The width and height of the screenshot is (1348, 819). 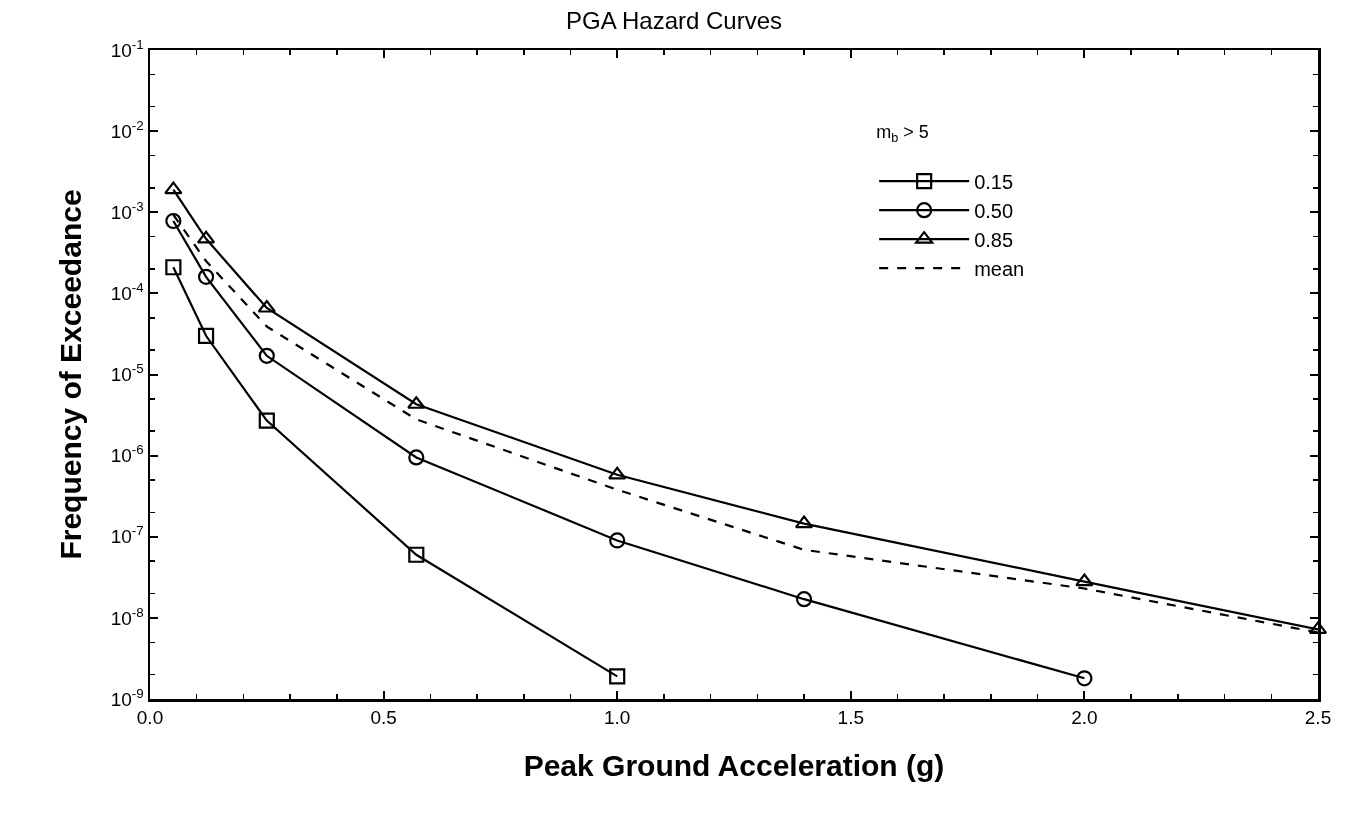 I want to click on y-tick-label: 10$^{-3}$, so click(x=127, y=210).